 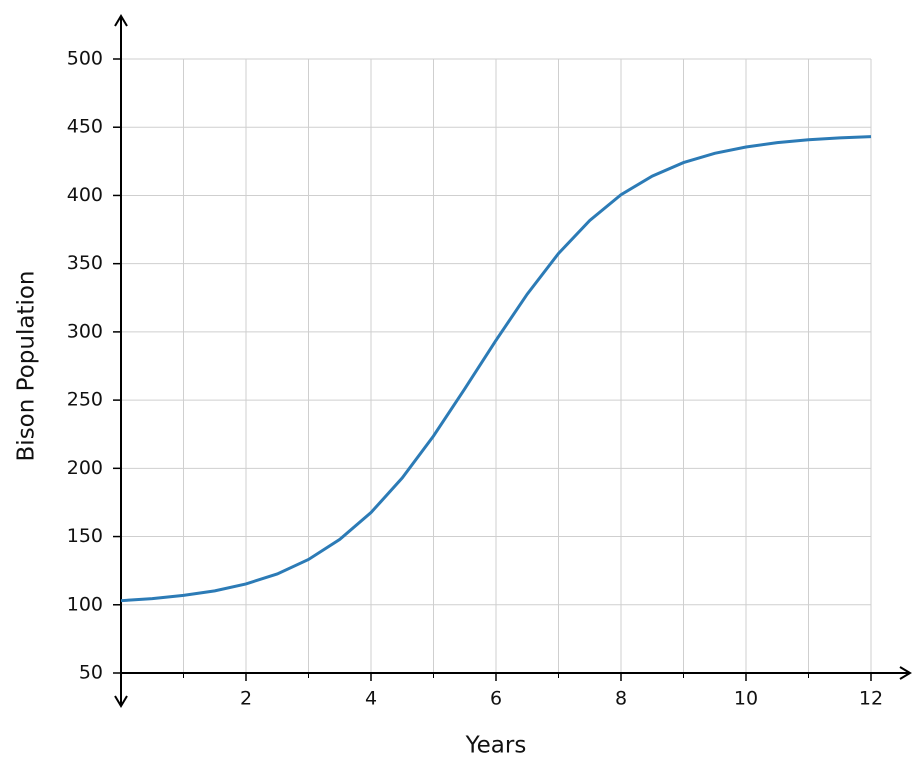 What do you see at coordinates (85, 127) in the screenshot?
I see `y-tick-label: 450` at bounding box center [85, 127].